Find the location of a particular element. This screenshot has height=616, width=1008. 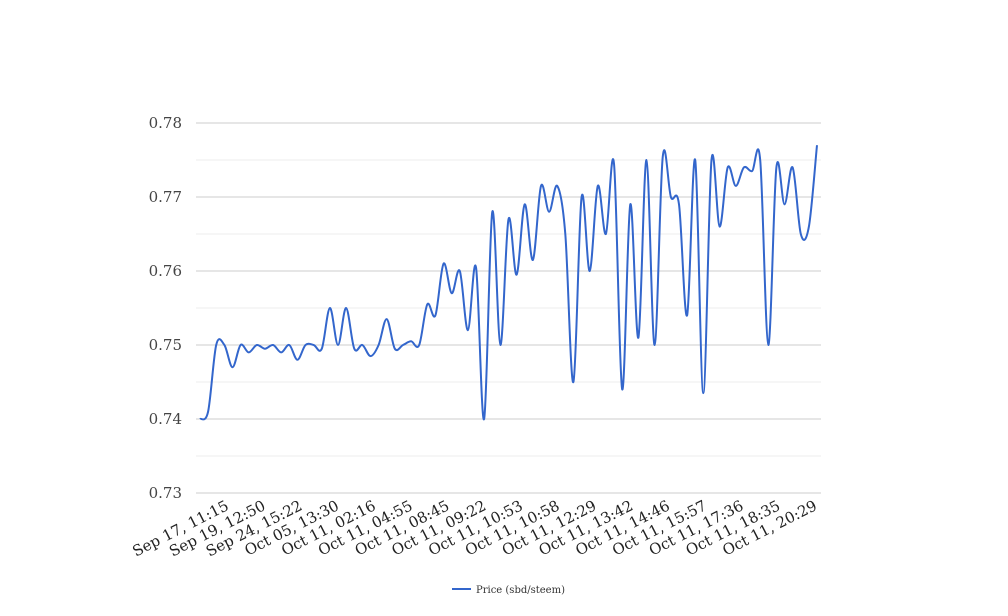

y-axis-ticks: 0.73 0.74 0.75 0.76 0.77 0.78 is located at coordinates (165, 308).